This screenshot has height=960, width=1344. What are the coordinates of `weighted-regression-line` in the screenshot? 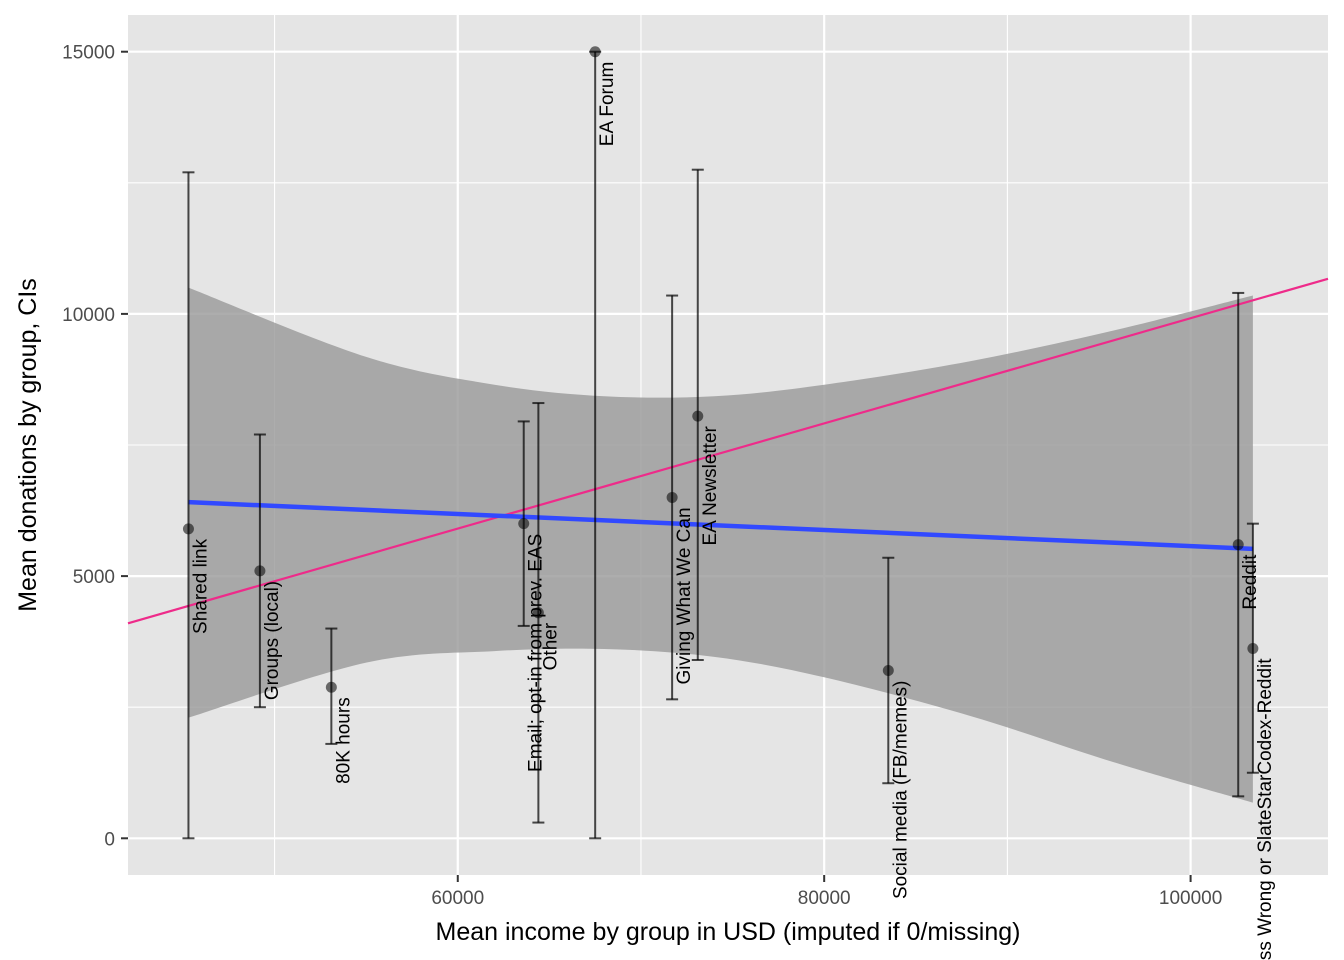 It's located at (720, 525).